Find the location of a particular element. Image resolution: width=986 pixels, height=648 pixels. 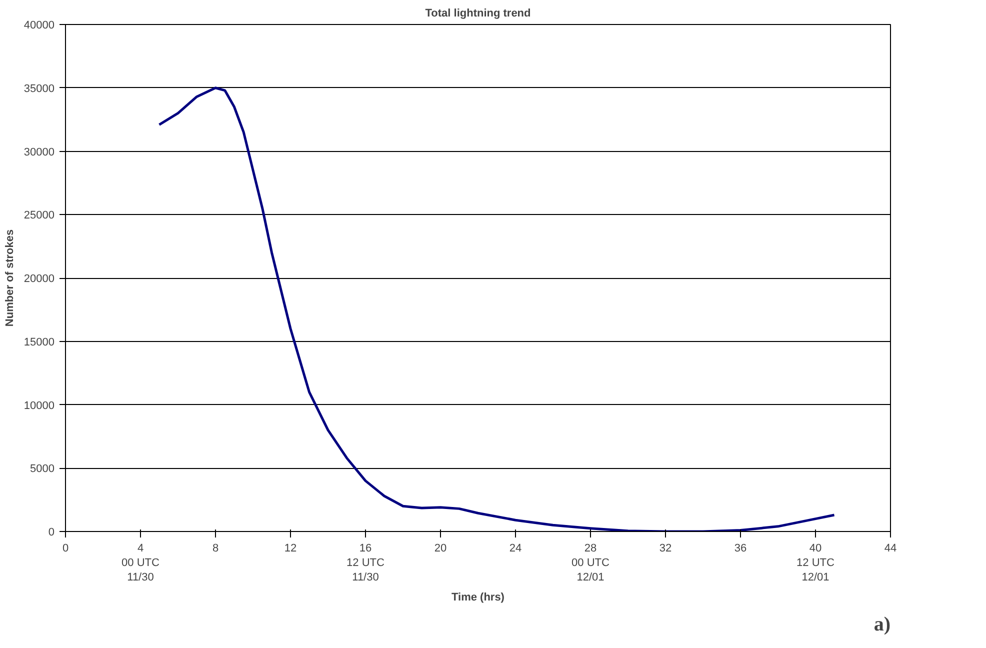

y-tick-label: 40000 is located at coordinates (39, 26).